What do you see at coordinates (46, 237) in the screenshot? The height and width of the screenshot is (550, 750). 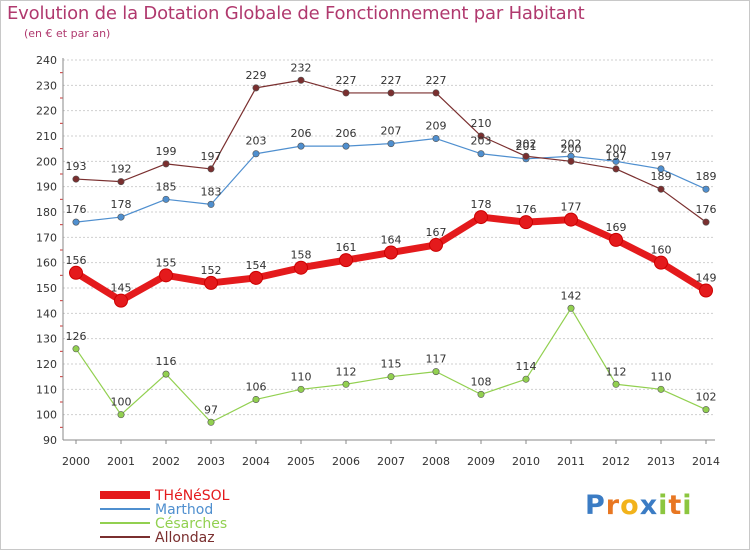 I see `y-tick-label: 170` at bounding box center [46, 237].